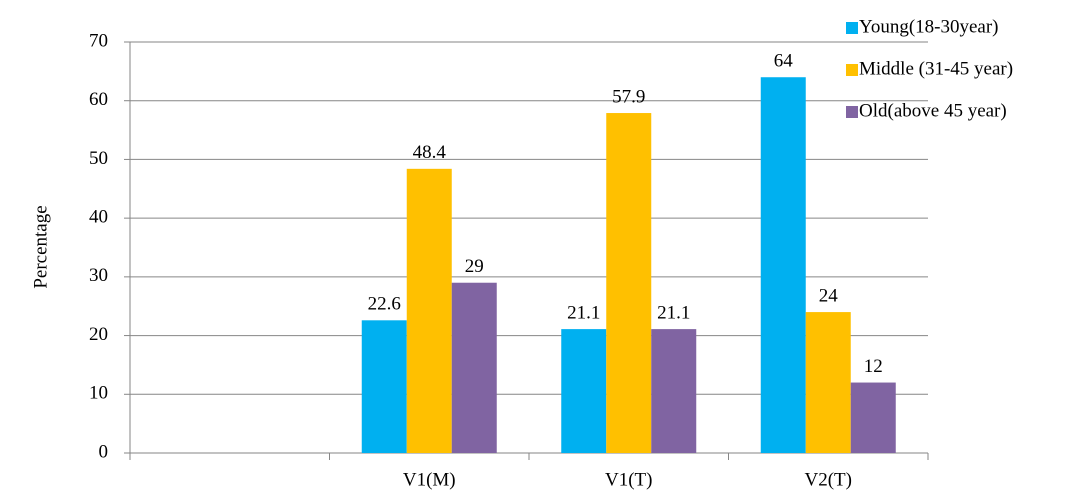 Image resolution: width=1073 pixels, height=495 pixels. What do you see at coordinates (828, 479) in the screenshot?
I see `x-tick-label: V2(T)` at bounding box center [828, 479].